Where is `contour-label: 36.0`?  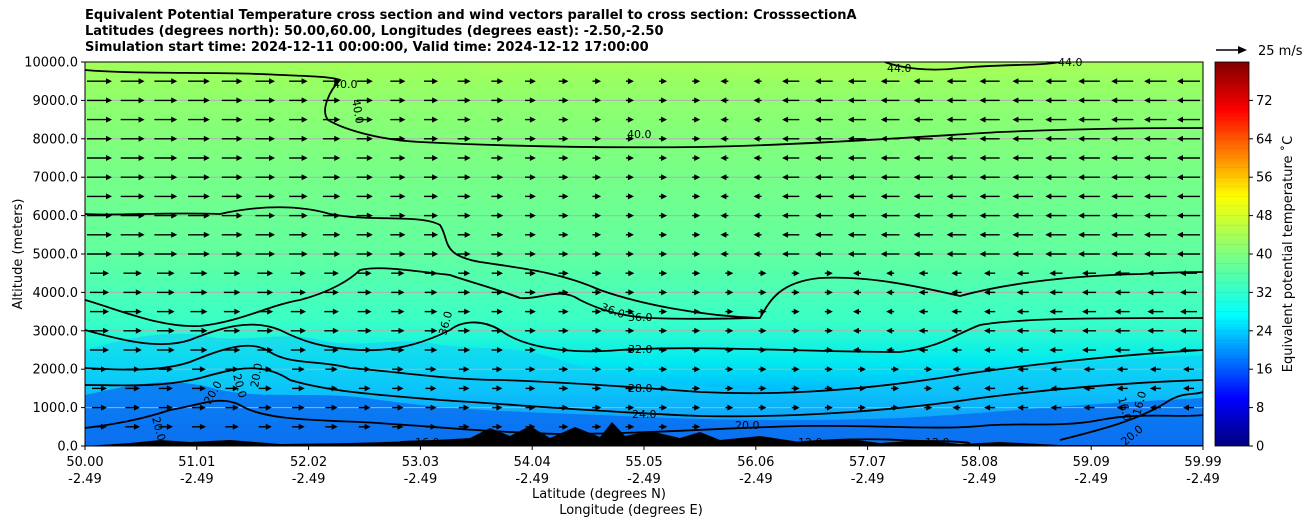 contour-label: 36.0 is located at coordinates (640, 317).